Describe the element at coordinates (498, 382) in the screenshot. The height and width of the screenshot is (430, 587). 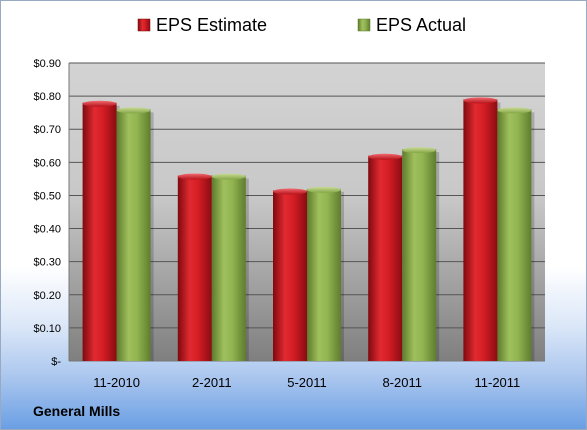
I see `x-tick-label: 11-2011` at that location.